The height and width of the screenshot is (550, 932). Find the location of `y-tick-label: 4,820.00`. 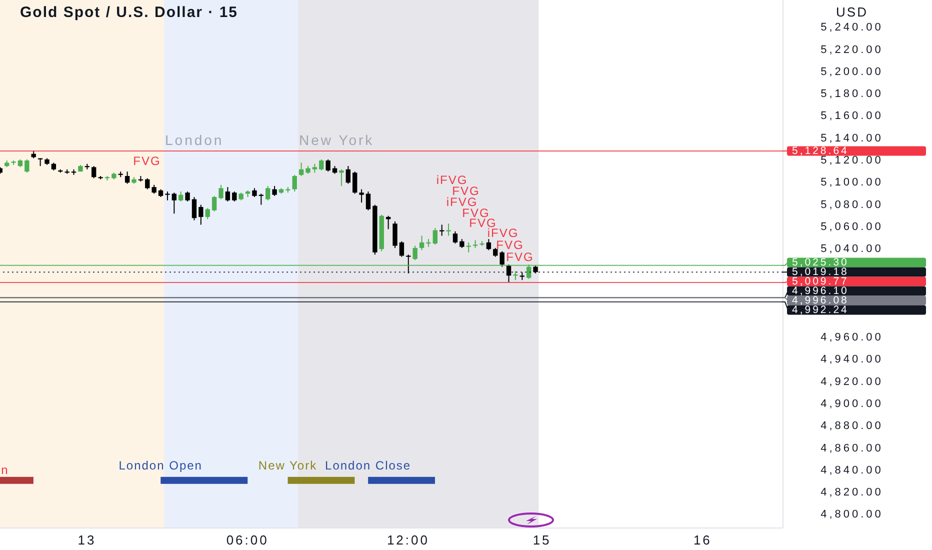

y-tick-label: 4,820.00 is located at coordinates (852, 492).